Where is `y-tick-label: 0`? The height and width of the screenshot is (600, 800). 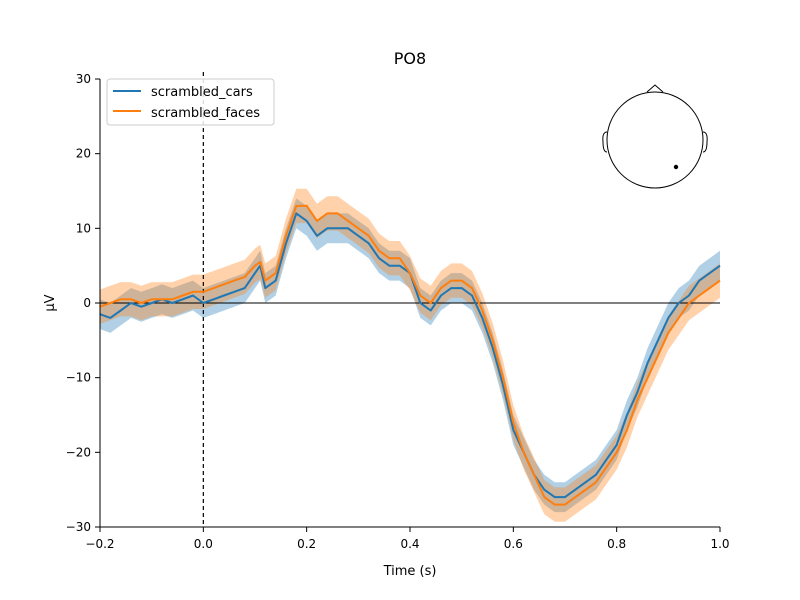 y-tick-label: 0 is located at coordinates (87, 303).